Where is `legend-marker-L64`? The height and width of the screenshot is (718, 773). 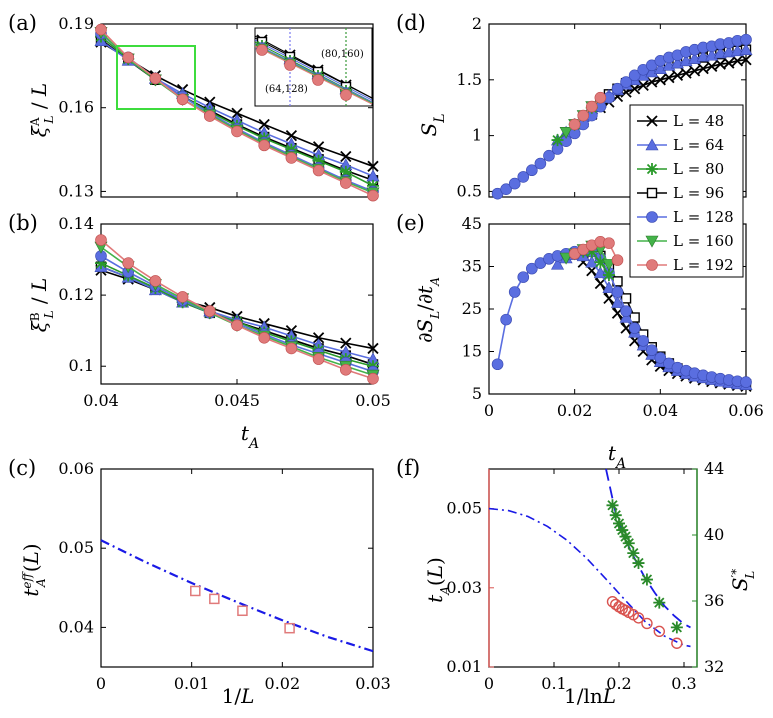
legend-marker-L64 is located at coordinates (652, 144).